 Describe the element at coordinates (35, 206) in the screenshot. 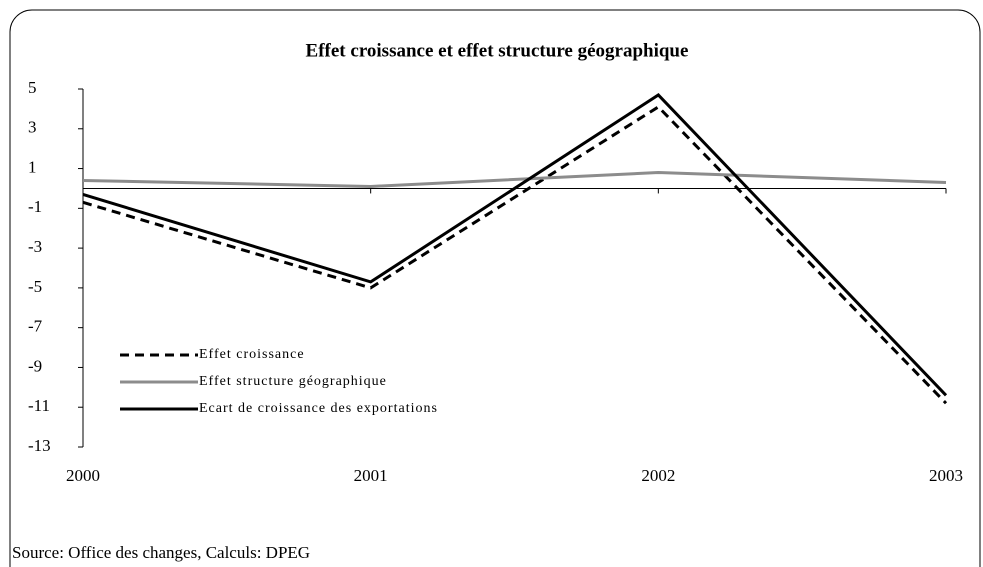

I see `y-tick-label: -1` at that location.